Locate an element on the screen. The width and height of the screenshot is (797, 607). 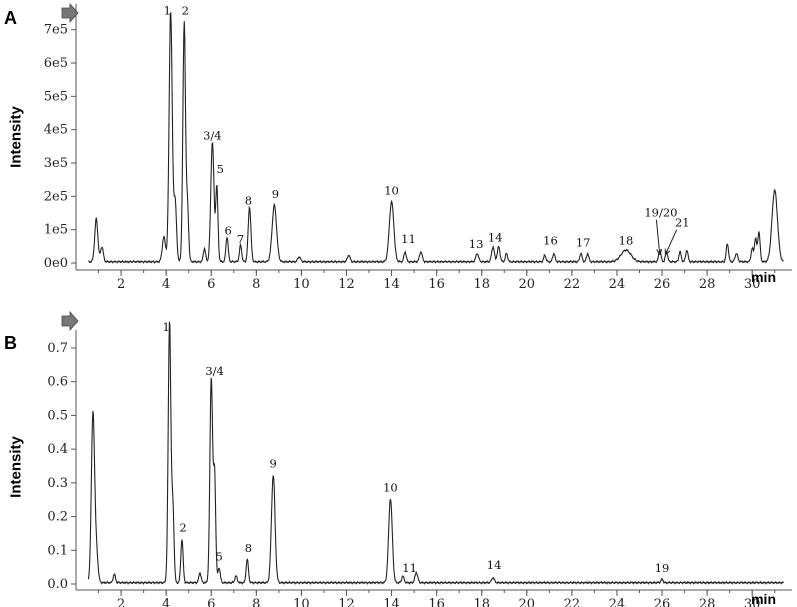
y-tick-label: 0.2 is located at coordinates (57, 517).